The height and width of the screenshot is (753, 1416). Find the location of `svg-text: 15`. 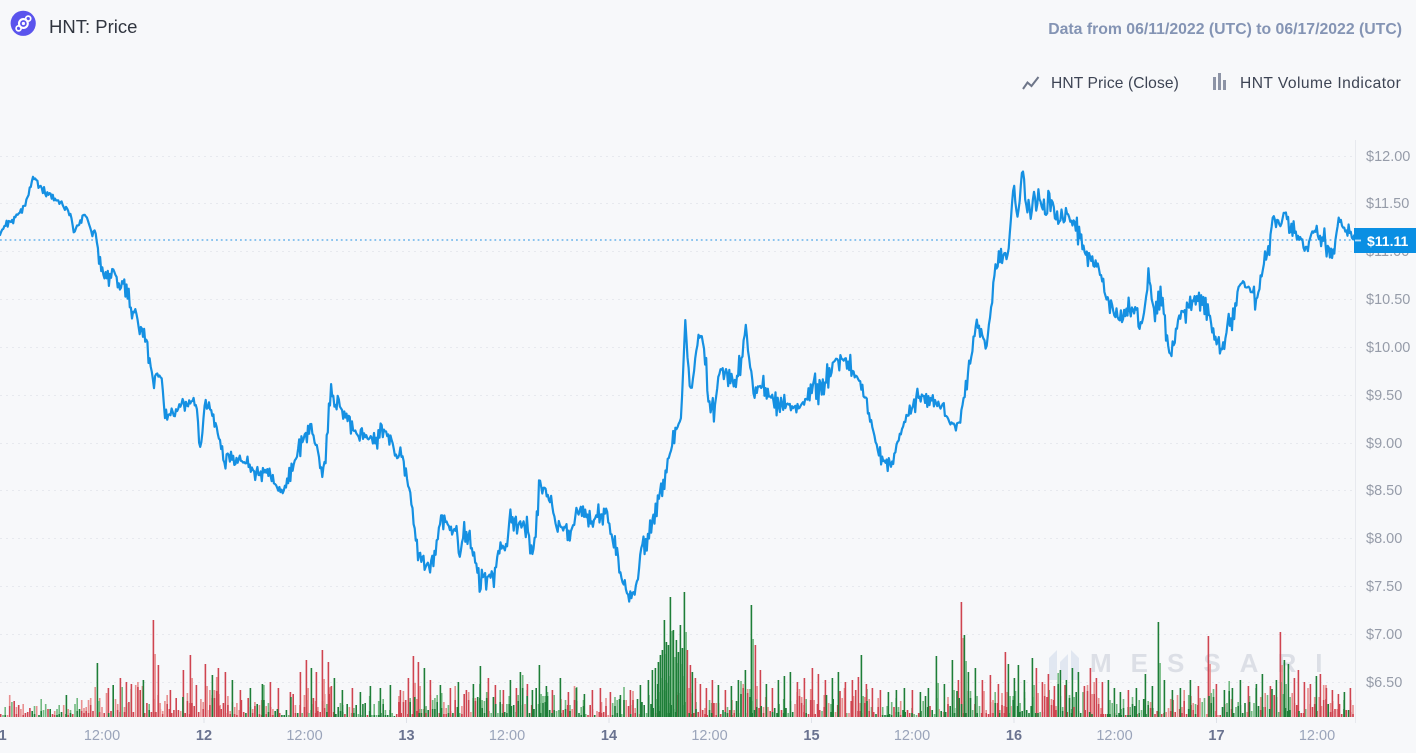

svg-text: 15 is located at coordinates (811, 736).